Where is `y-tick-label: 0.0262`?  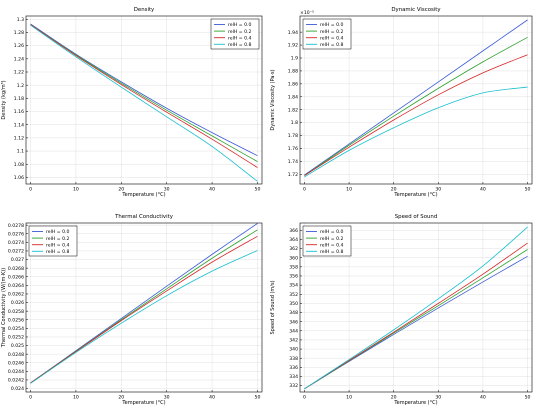
y-tick-label: 0.0262 is located at coordinates (16, 295).